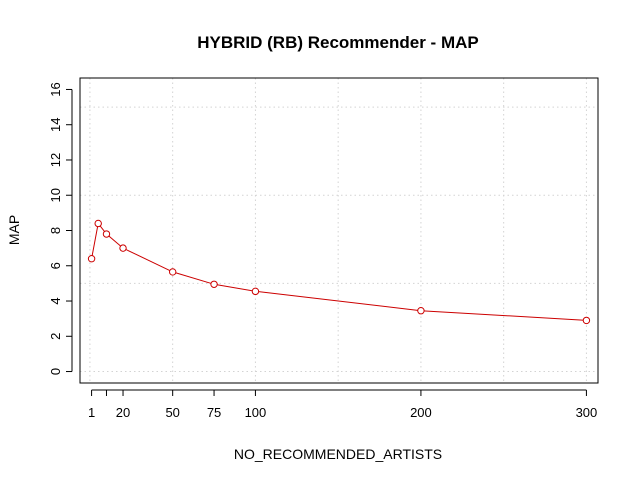  What do you see at coordinates (55, 371) in the screenshot?
I see `y-tick-label: 0` at bounding box center [55, 371].